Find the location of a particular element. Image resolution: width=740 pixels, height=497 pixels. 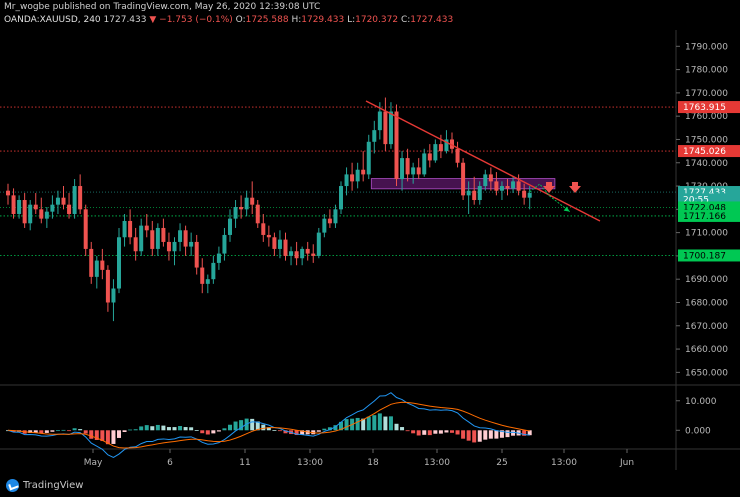

open-value: 1725.588 is located at coordinates (267, 20).